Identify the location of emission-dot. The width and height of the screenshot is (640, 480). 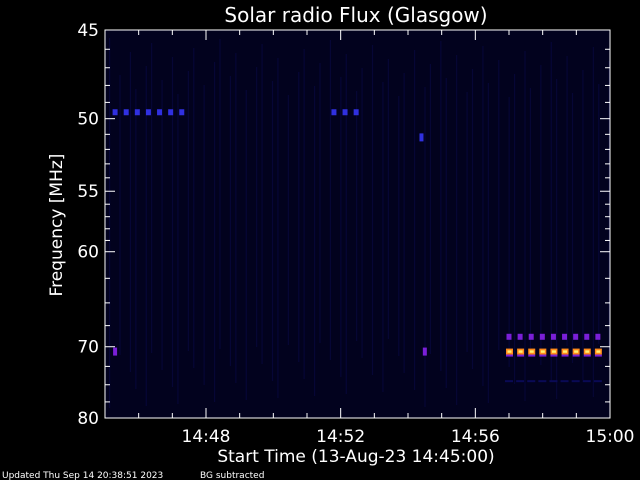
(421, 137).